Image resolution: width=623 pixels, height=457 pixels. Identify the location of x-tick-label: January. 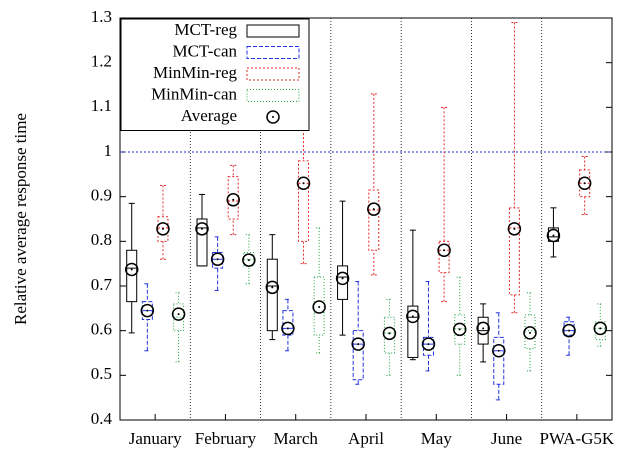
(155, 438).